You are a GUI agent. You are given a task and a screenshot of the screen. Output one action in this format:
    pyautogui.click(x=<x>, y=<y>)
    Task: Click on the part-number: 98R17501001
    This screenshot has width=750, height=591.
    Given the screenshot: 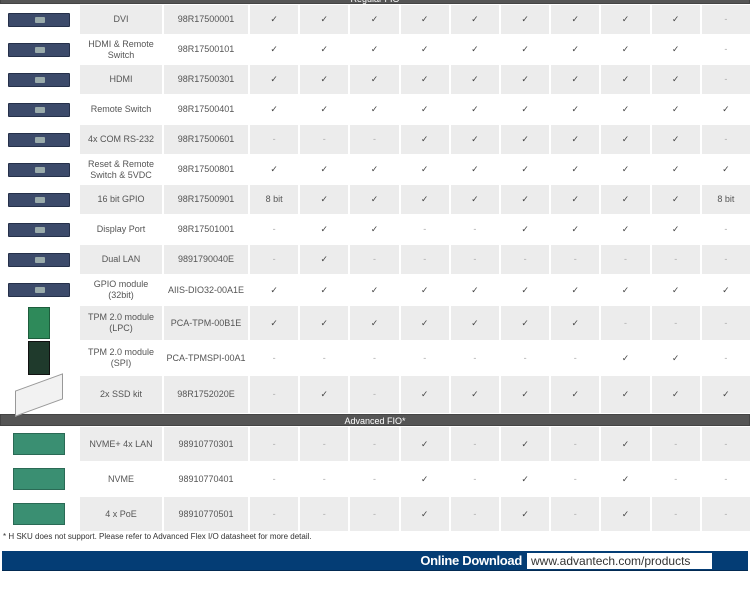 What is the action you would take?
    pyautogui.click(x=206, y=229)
    